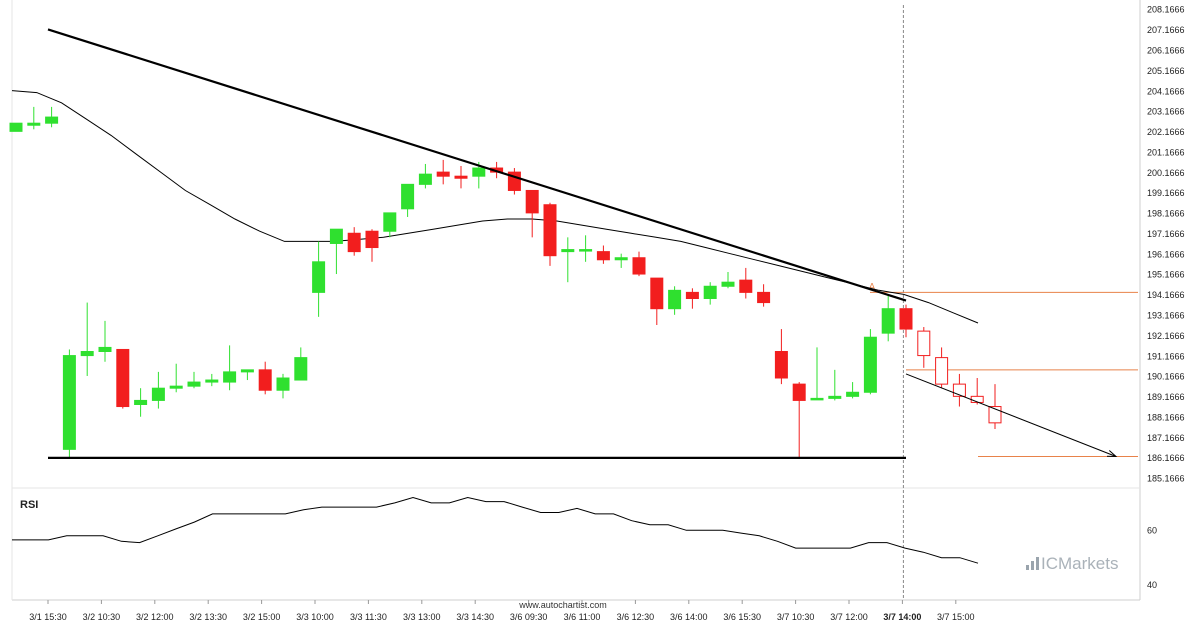 The width and height of the screenshot is (1200, 635). Describe the element at coordinates (315, 617) in the screenshot. I see `time-tick-label: 3/3 10:00` at that location.